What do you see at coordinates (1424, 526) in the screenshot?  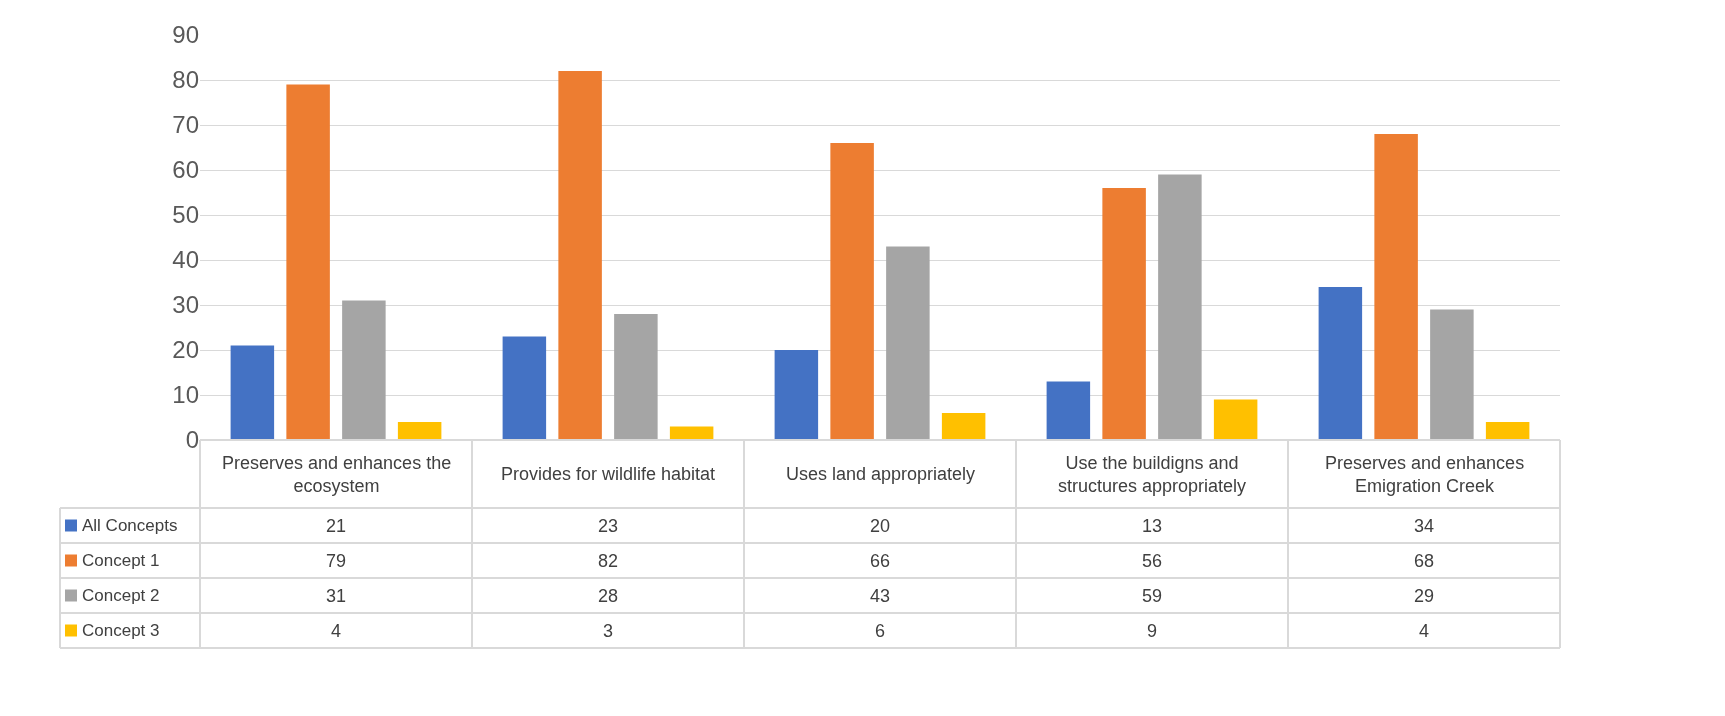 I see `data-label: 34` at bounding box center [1424, 526].